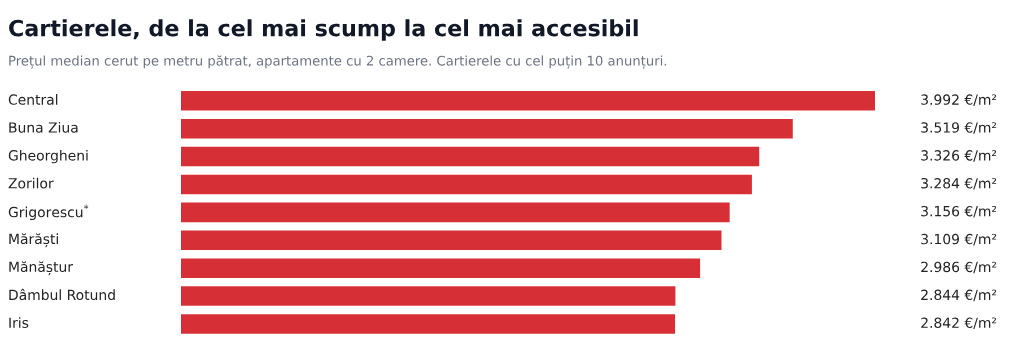  What do you see at coordinates (19, 322) in the screenshot?
I see `y-tick-label: Iris` at bounding box center [19, 322].